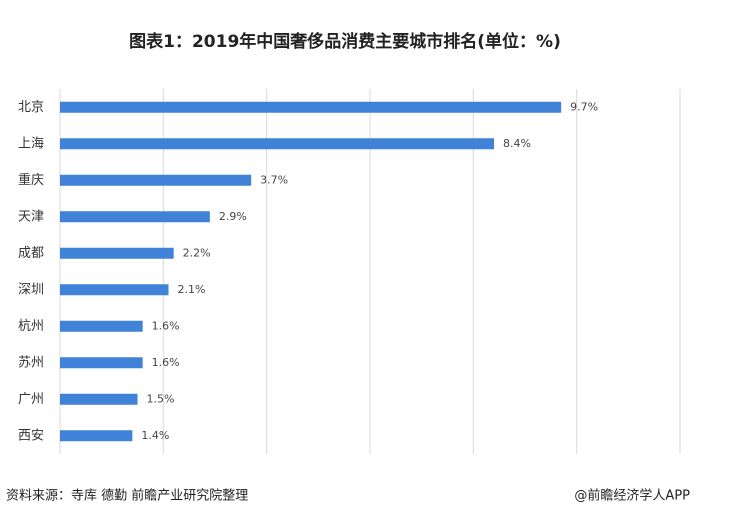  Describe the element at coordinates (31, 107) in the screenshot. I see `y-tick-label: 北京` at that location.